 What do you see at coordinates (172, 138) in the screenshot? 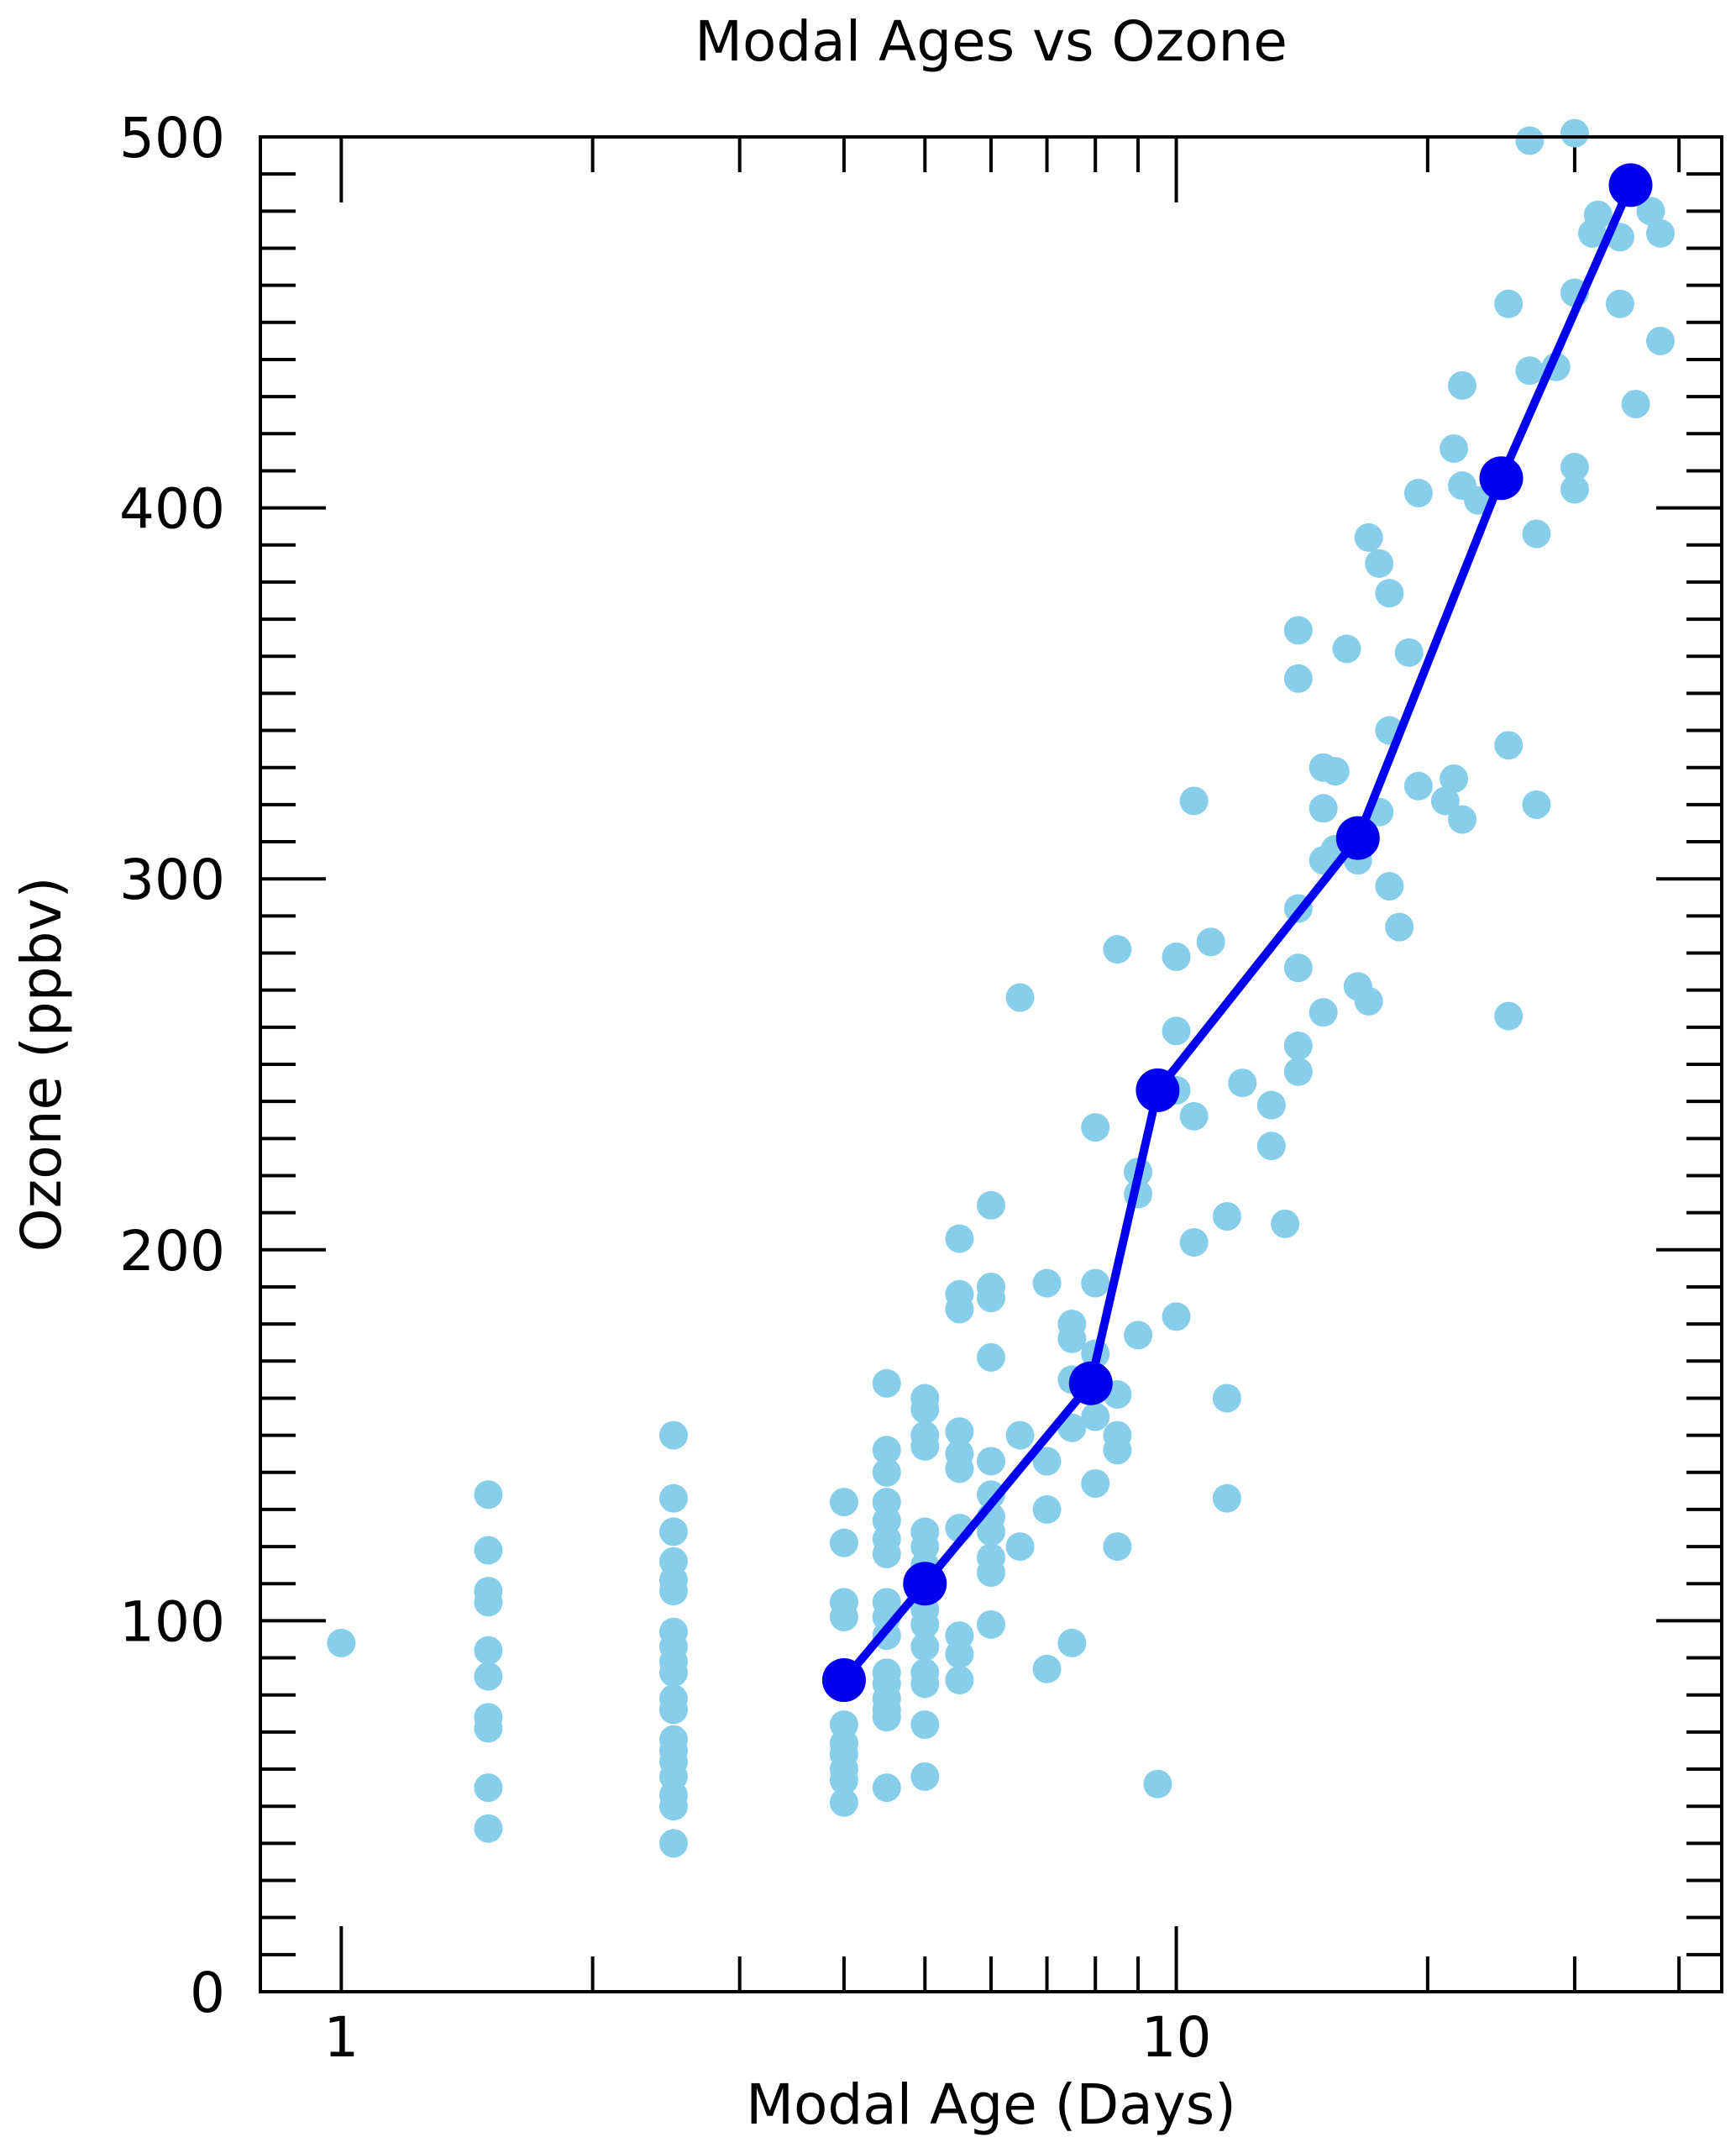
I see `y-tick-label: 500` at bounding box center [172, 138].